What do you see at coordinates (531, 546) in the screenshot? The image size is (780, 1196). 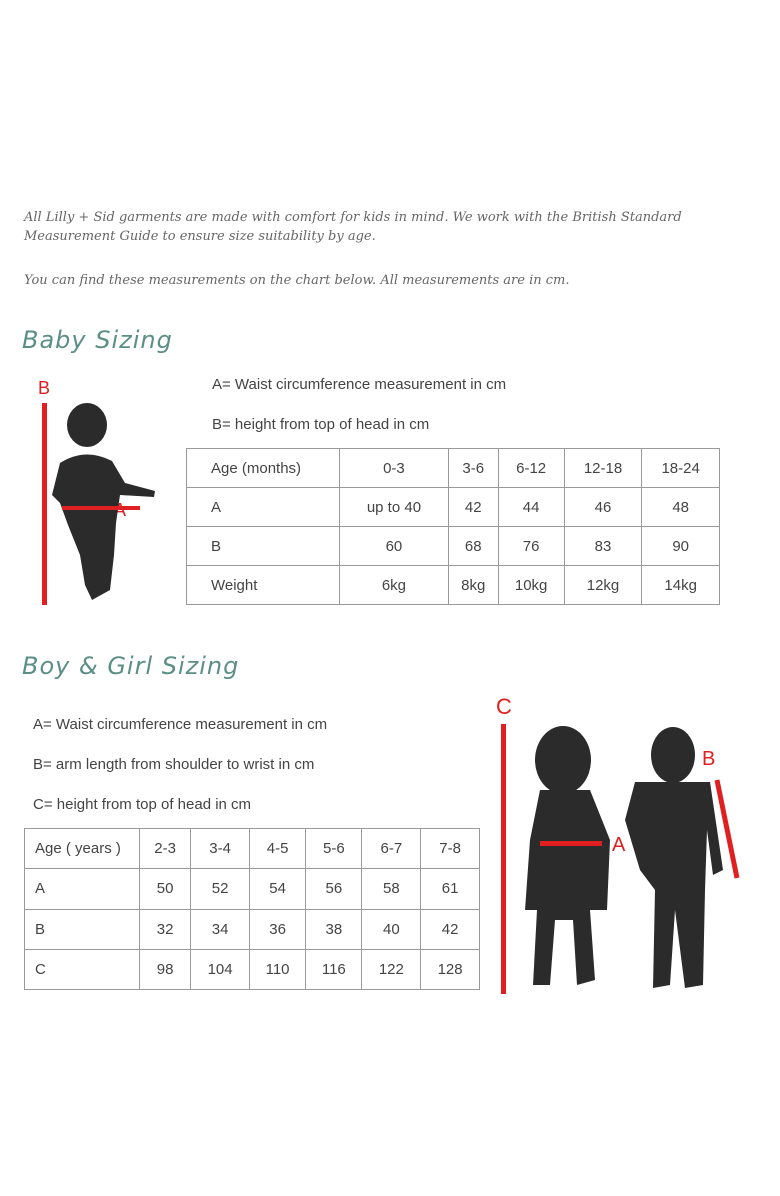 I see `table-cell: 76` at bounding box center [531, 546].